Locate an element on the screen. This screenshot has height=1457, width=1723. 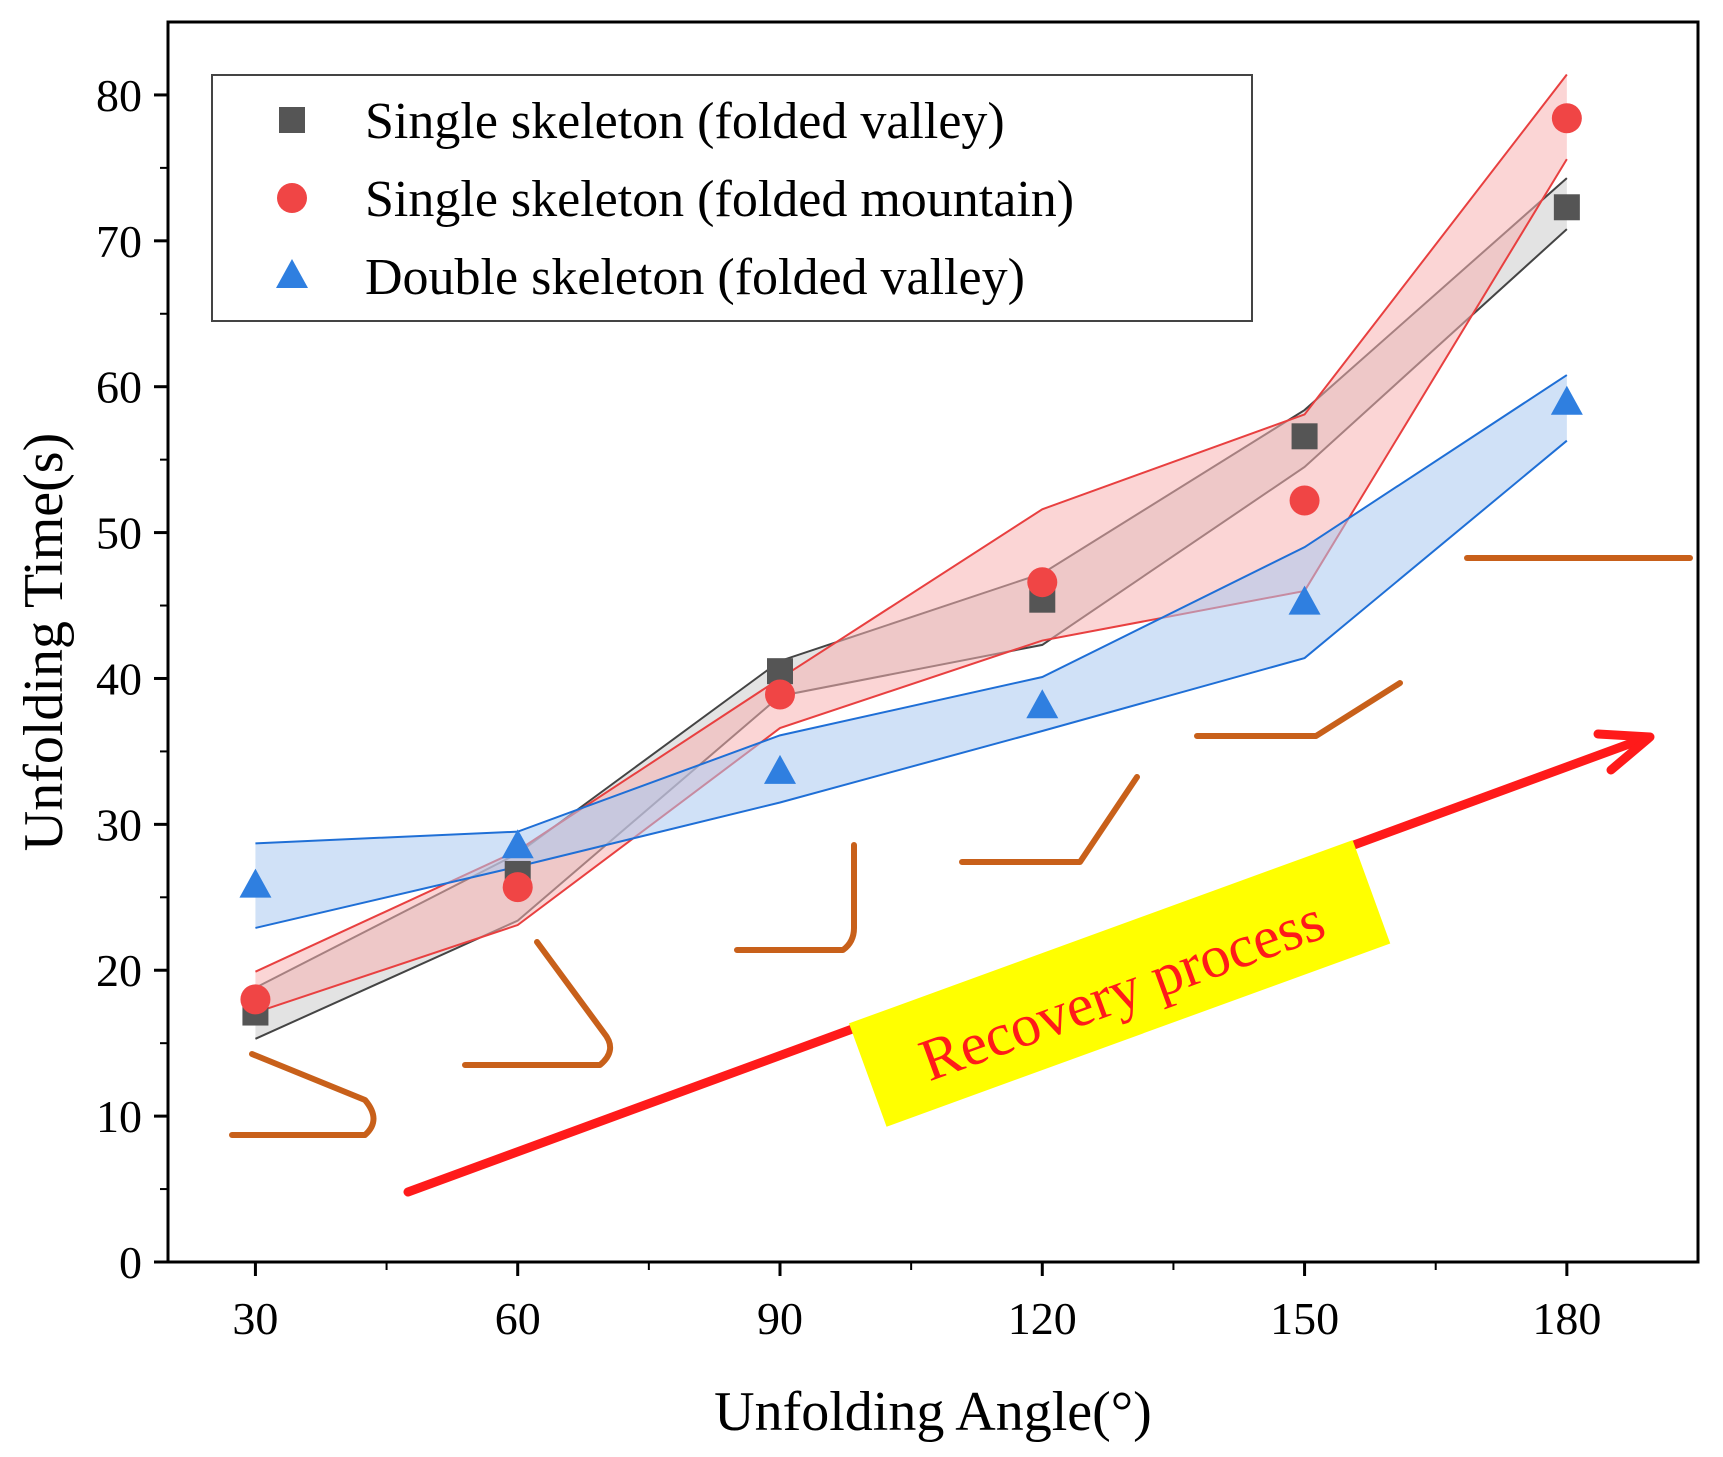
legend-box is located at coordinates (732, 198).